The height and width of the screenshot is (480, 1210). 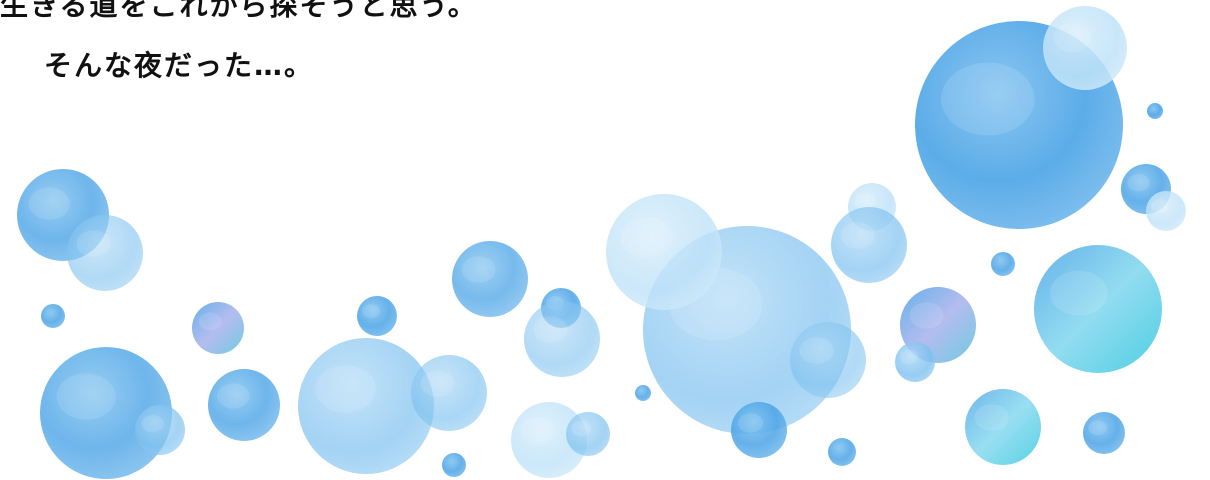 What do you see at coordinates (179, 65) in the screenshot?
I see `narration-line-2: そんな夜だった…。` at bounding box center [179, 65].